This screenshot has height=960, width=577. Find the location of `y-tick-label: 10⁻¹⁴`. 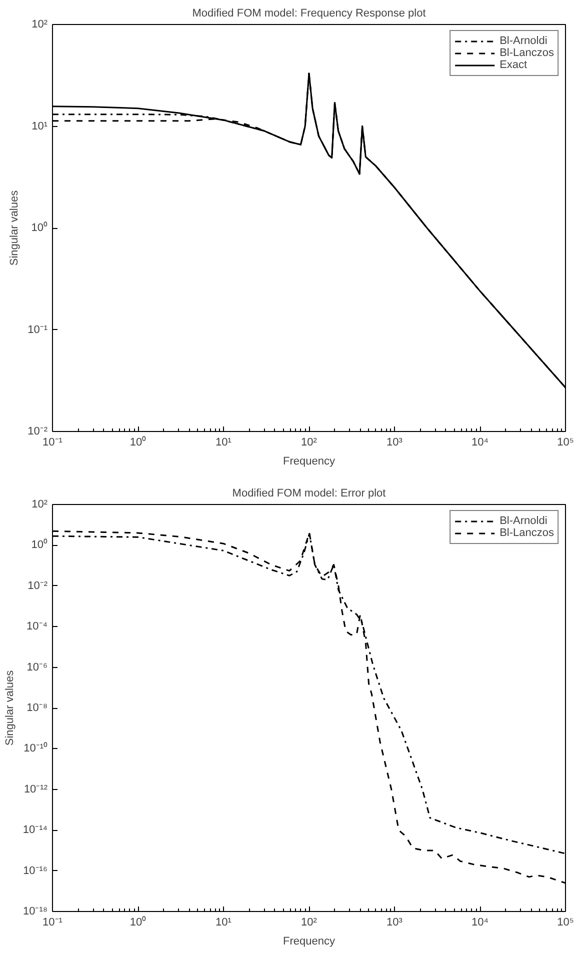

y-tick-label: 10⁻¹⁴ is located at coordinates (35, 830).